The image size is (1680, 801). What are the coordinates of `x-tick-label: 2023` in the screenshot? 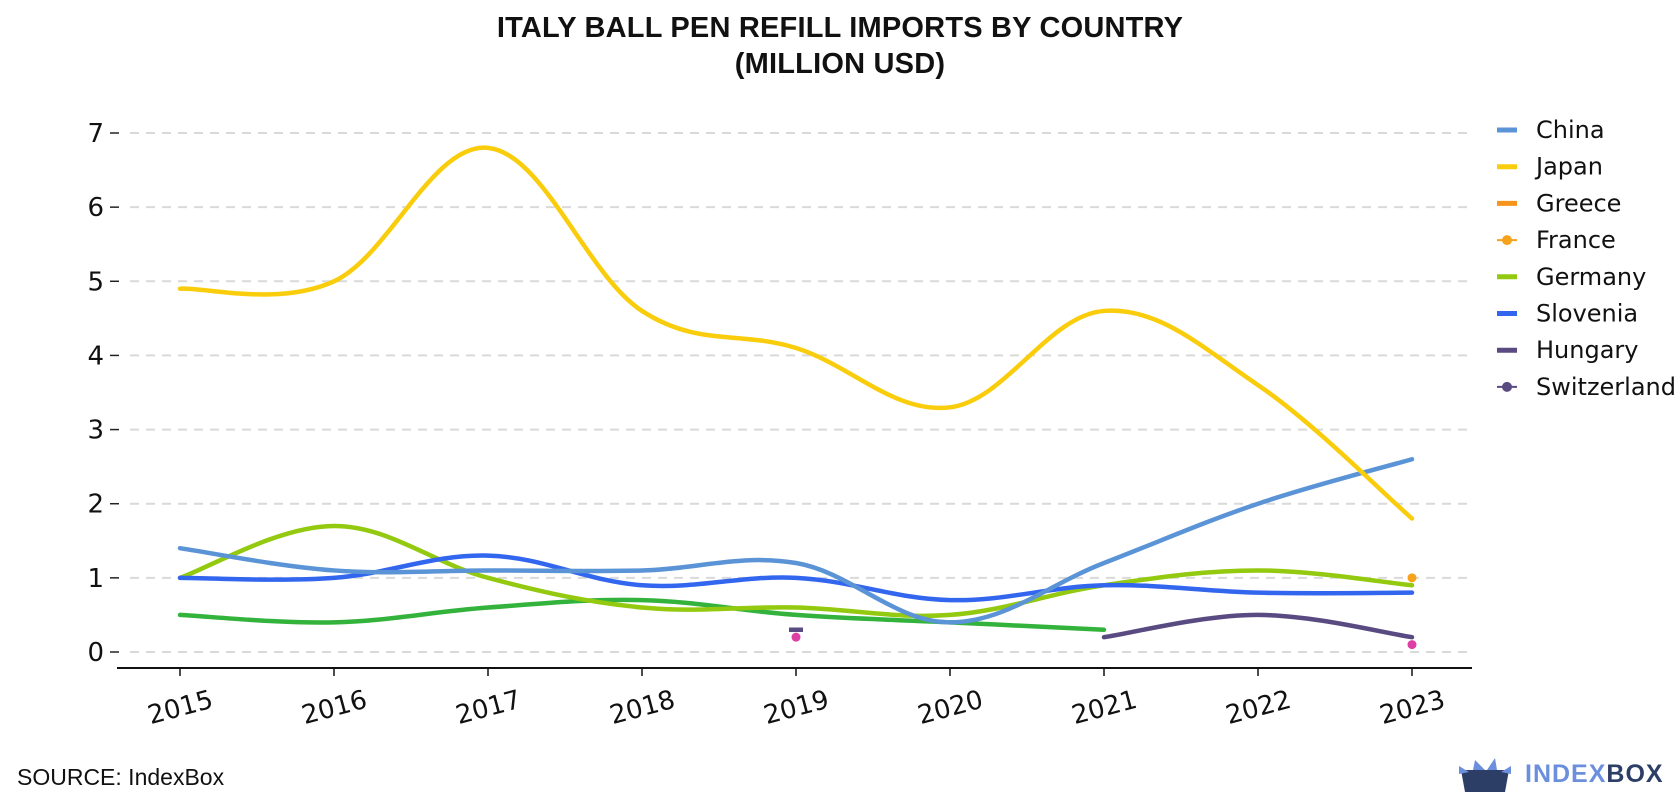 It's located at (1413, 708).